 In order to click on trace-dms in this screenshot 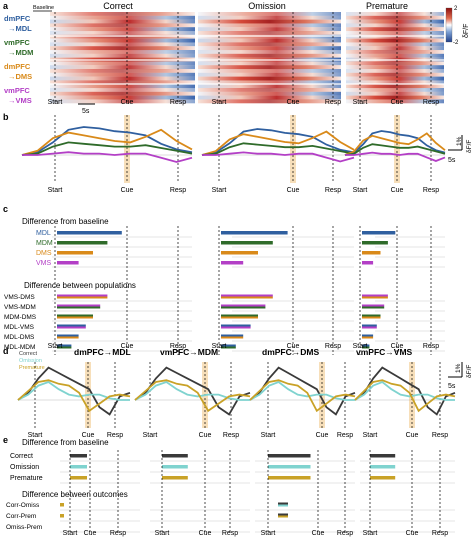, I will do `click(395, 144)`.